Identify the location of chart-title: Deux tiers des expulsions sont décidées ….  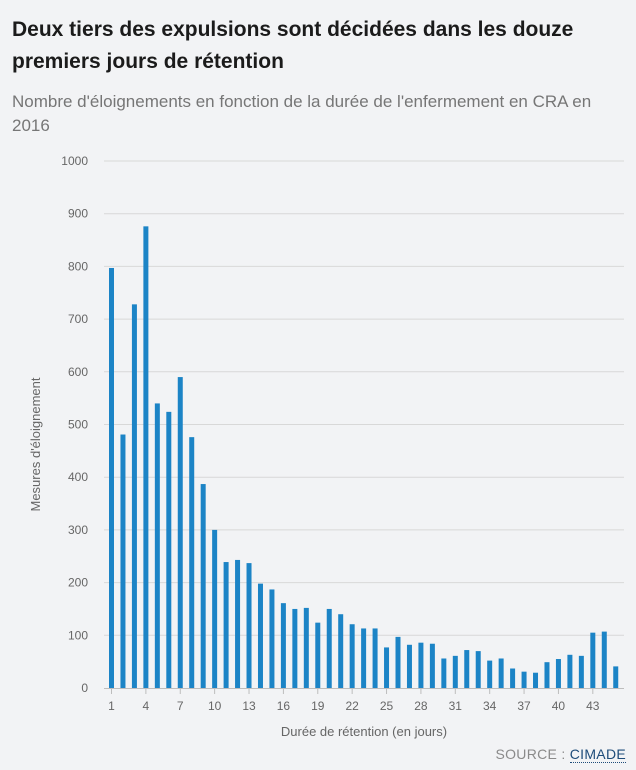
(293, 45).